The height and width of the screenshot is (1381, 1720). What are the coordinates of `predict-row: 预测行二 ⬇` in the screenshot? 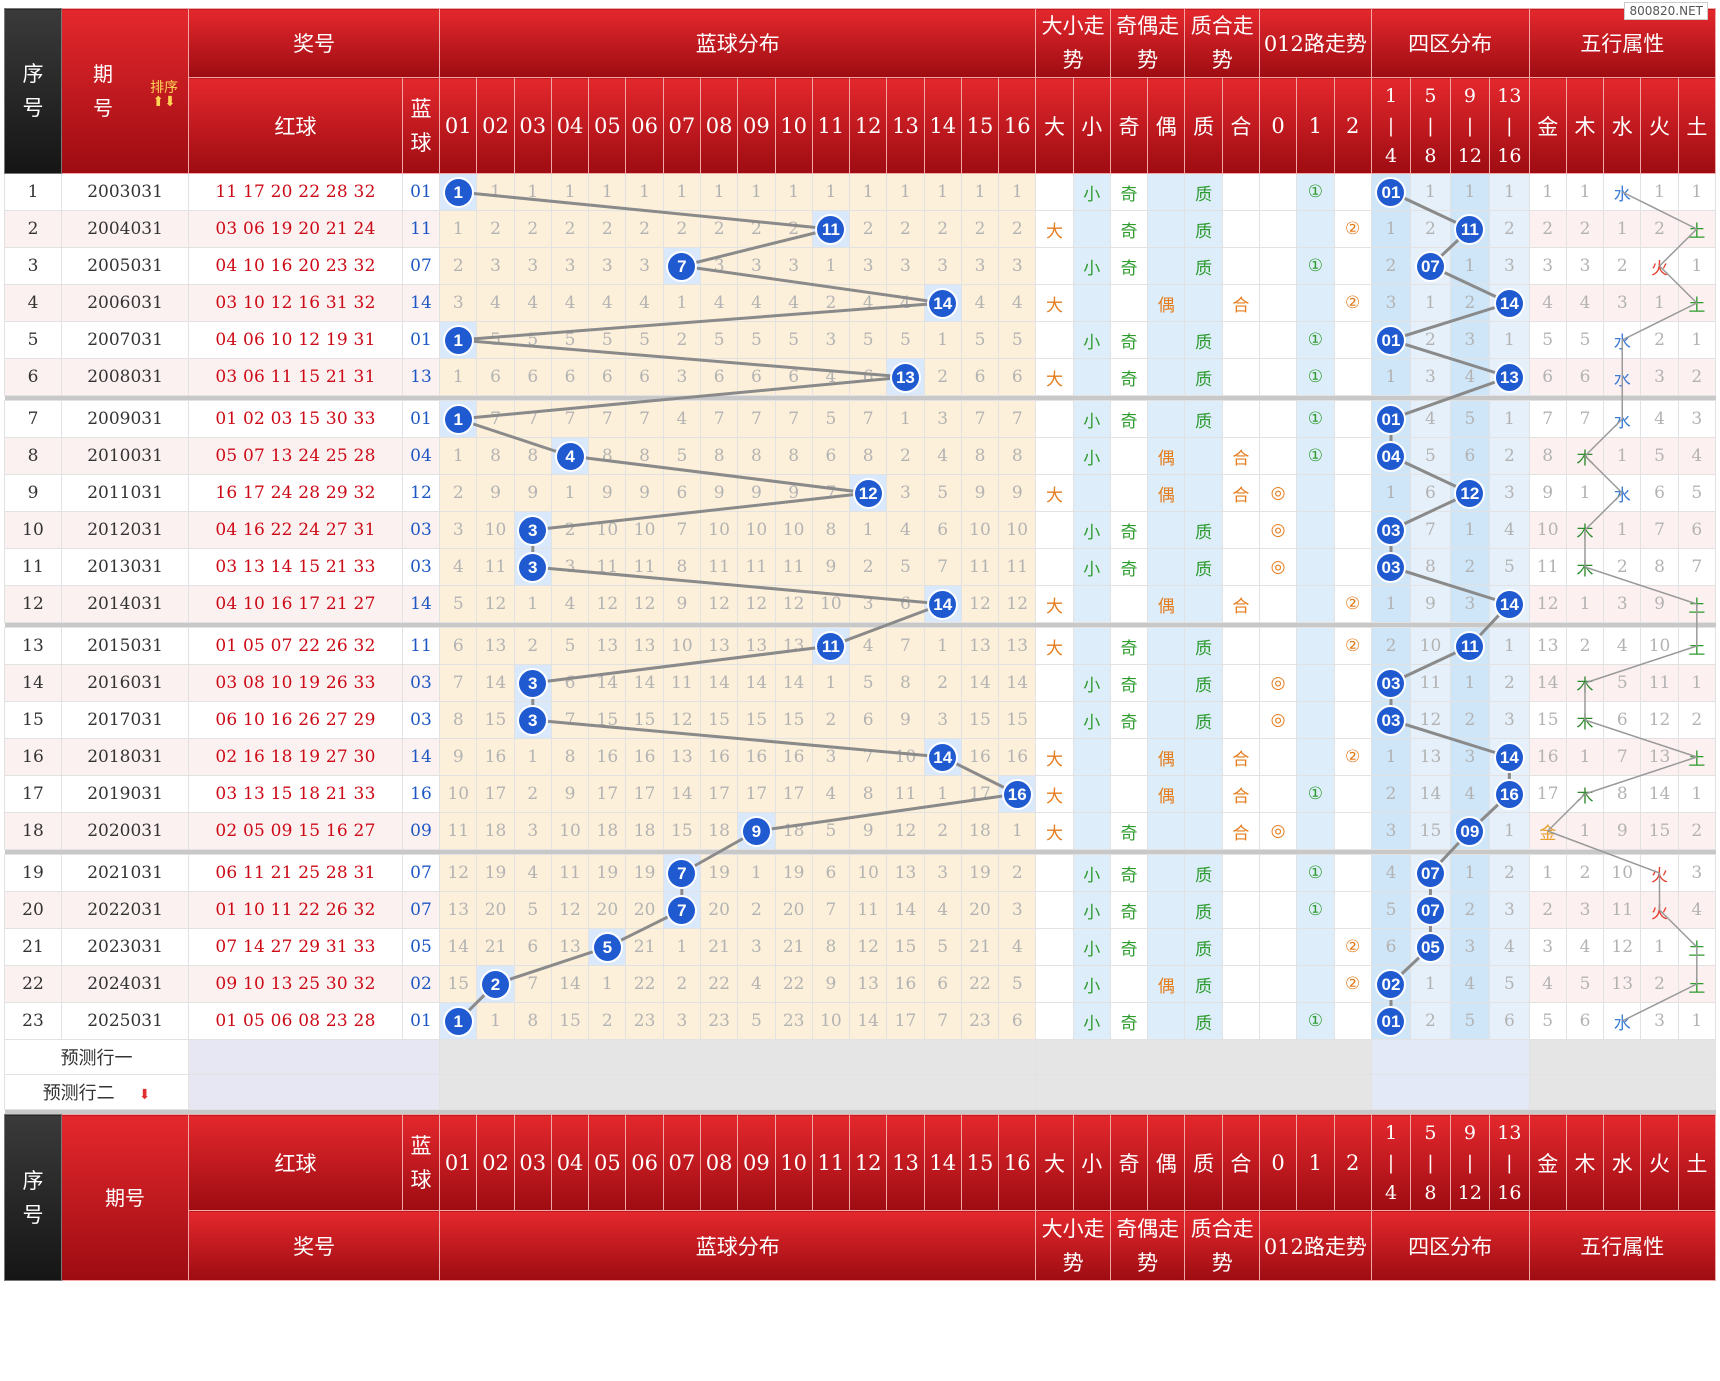 It's located at (860, 1092).